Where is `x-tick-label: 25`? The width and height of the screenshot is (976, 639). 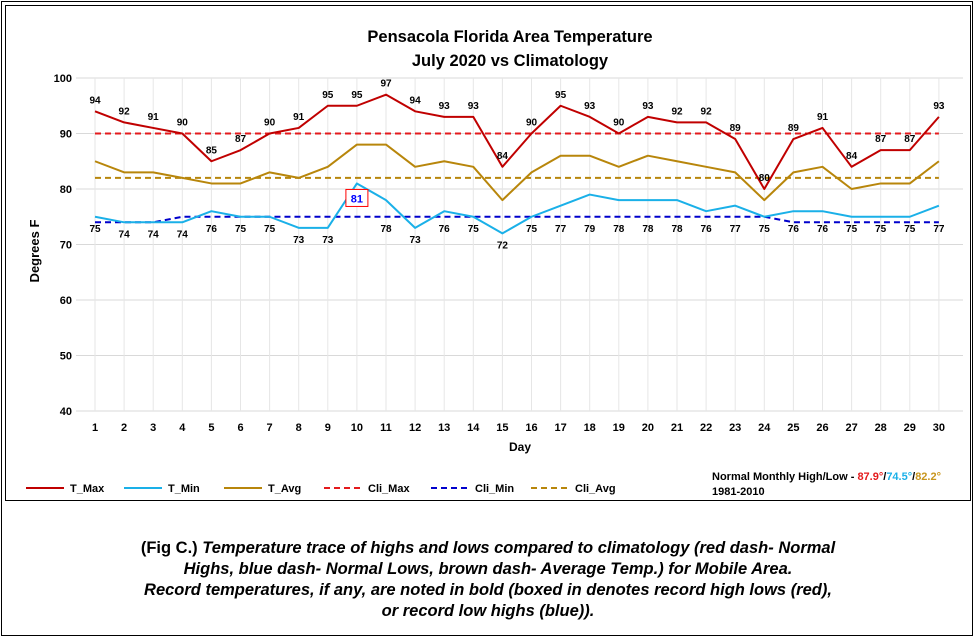 x-tick-label: 25 is located at coordinates (793, 428).